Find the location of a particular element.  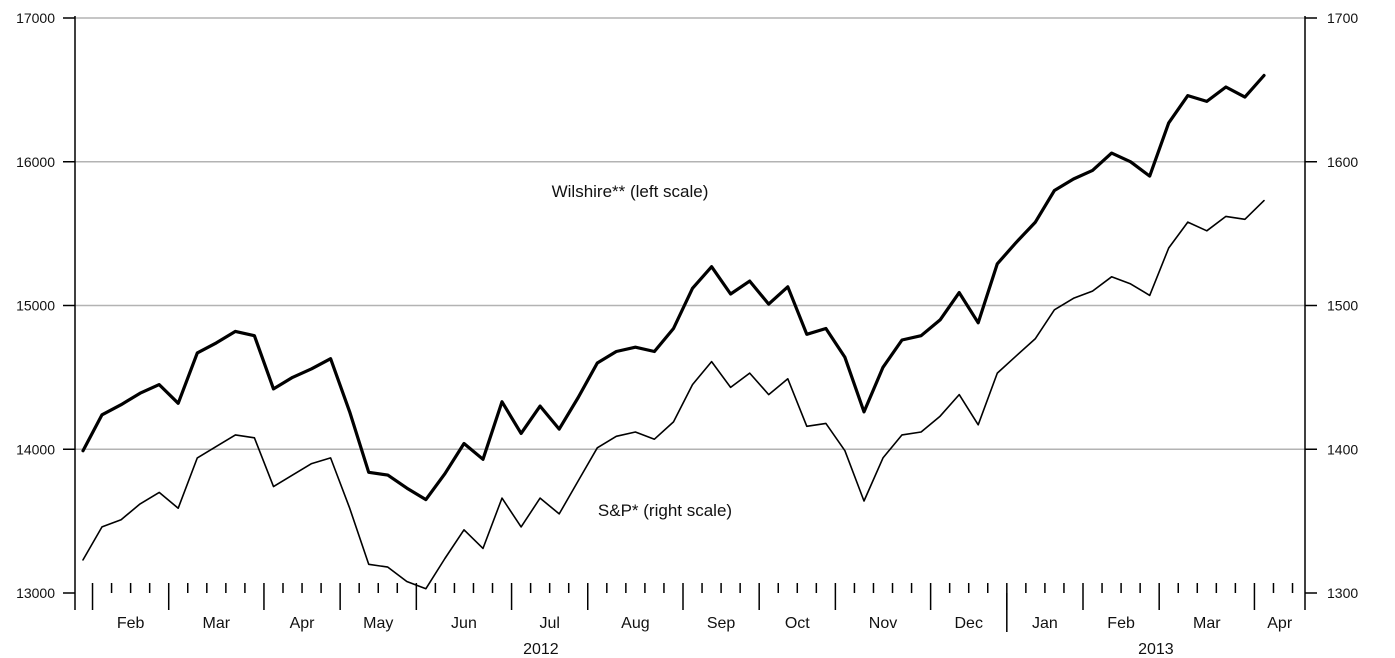

right-tick-label: 1700 is located at coordinates (1342, 18).